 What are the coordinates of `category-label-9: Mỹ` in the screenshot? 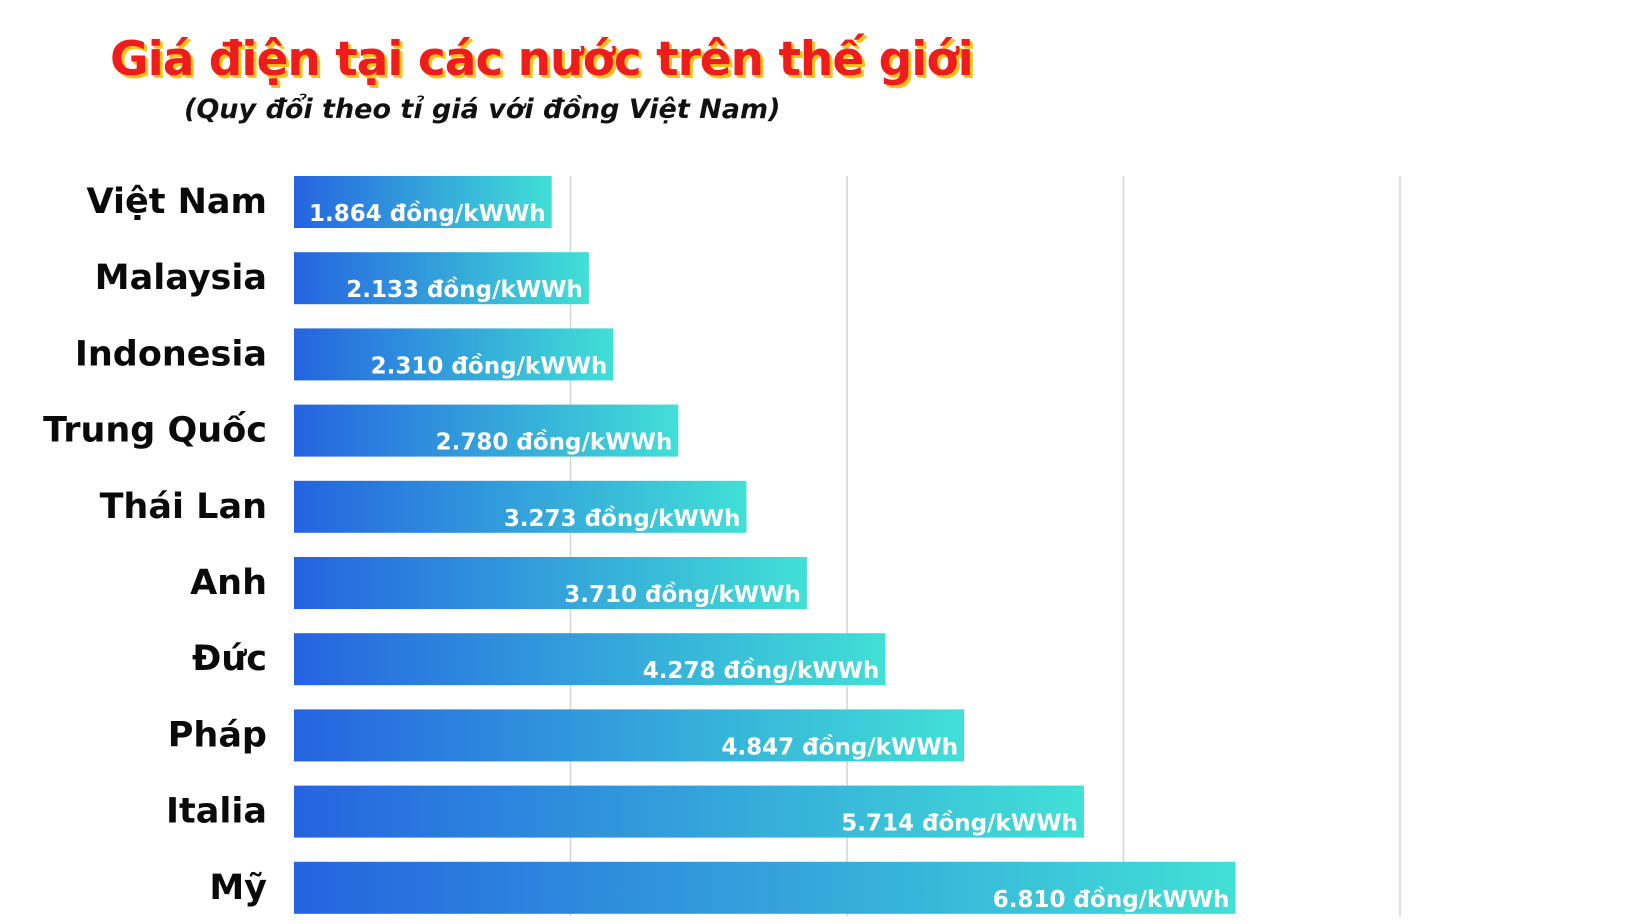 It's located at (238, 888).